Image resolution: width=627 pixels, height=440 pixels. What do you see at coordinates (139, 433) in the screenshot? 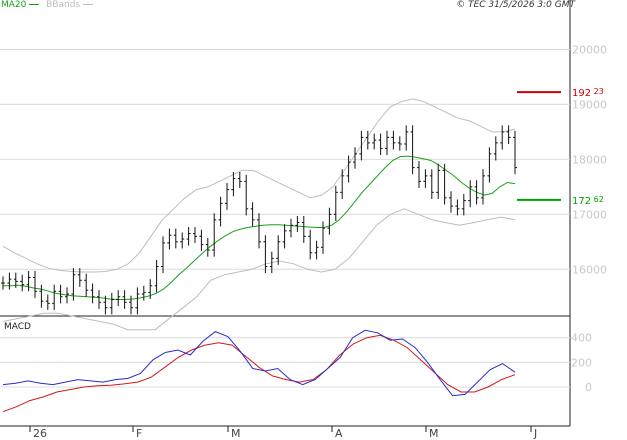
I see `x-tick-label: F` at bounding box center [139, 433].